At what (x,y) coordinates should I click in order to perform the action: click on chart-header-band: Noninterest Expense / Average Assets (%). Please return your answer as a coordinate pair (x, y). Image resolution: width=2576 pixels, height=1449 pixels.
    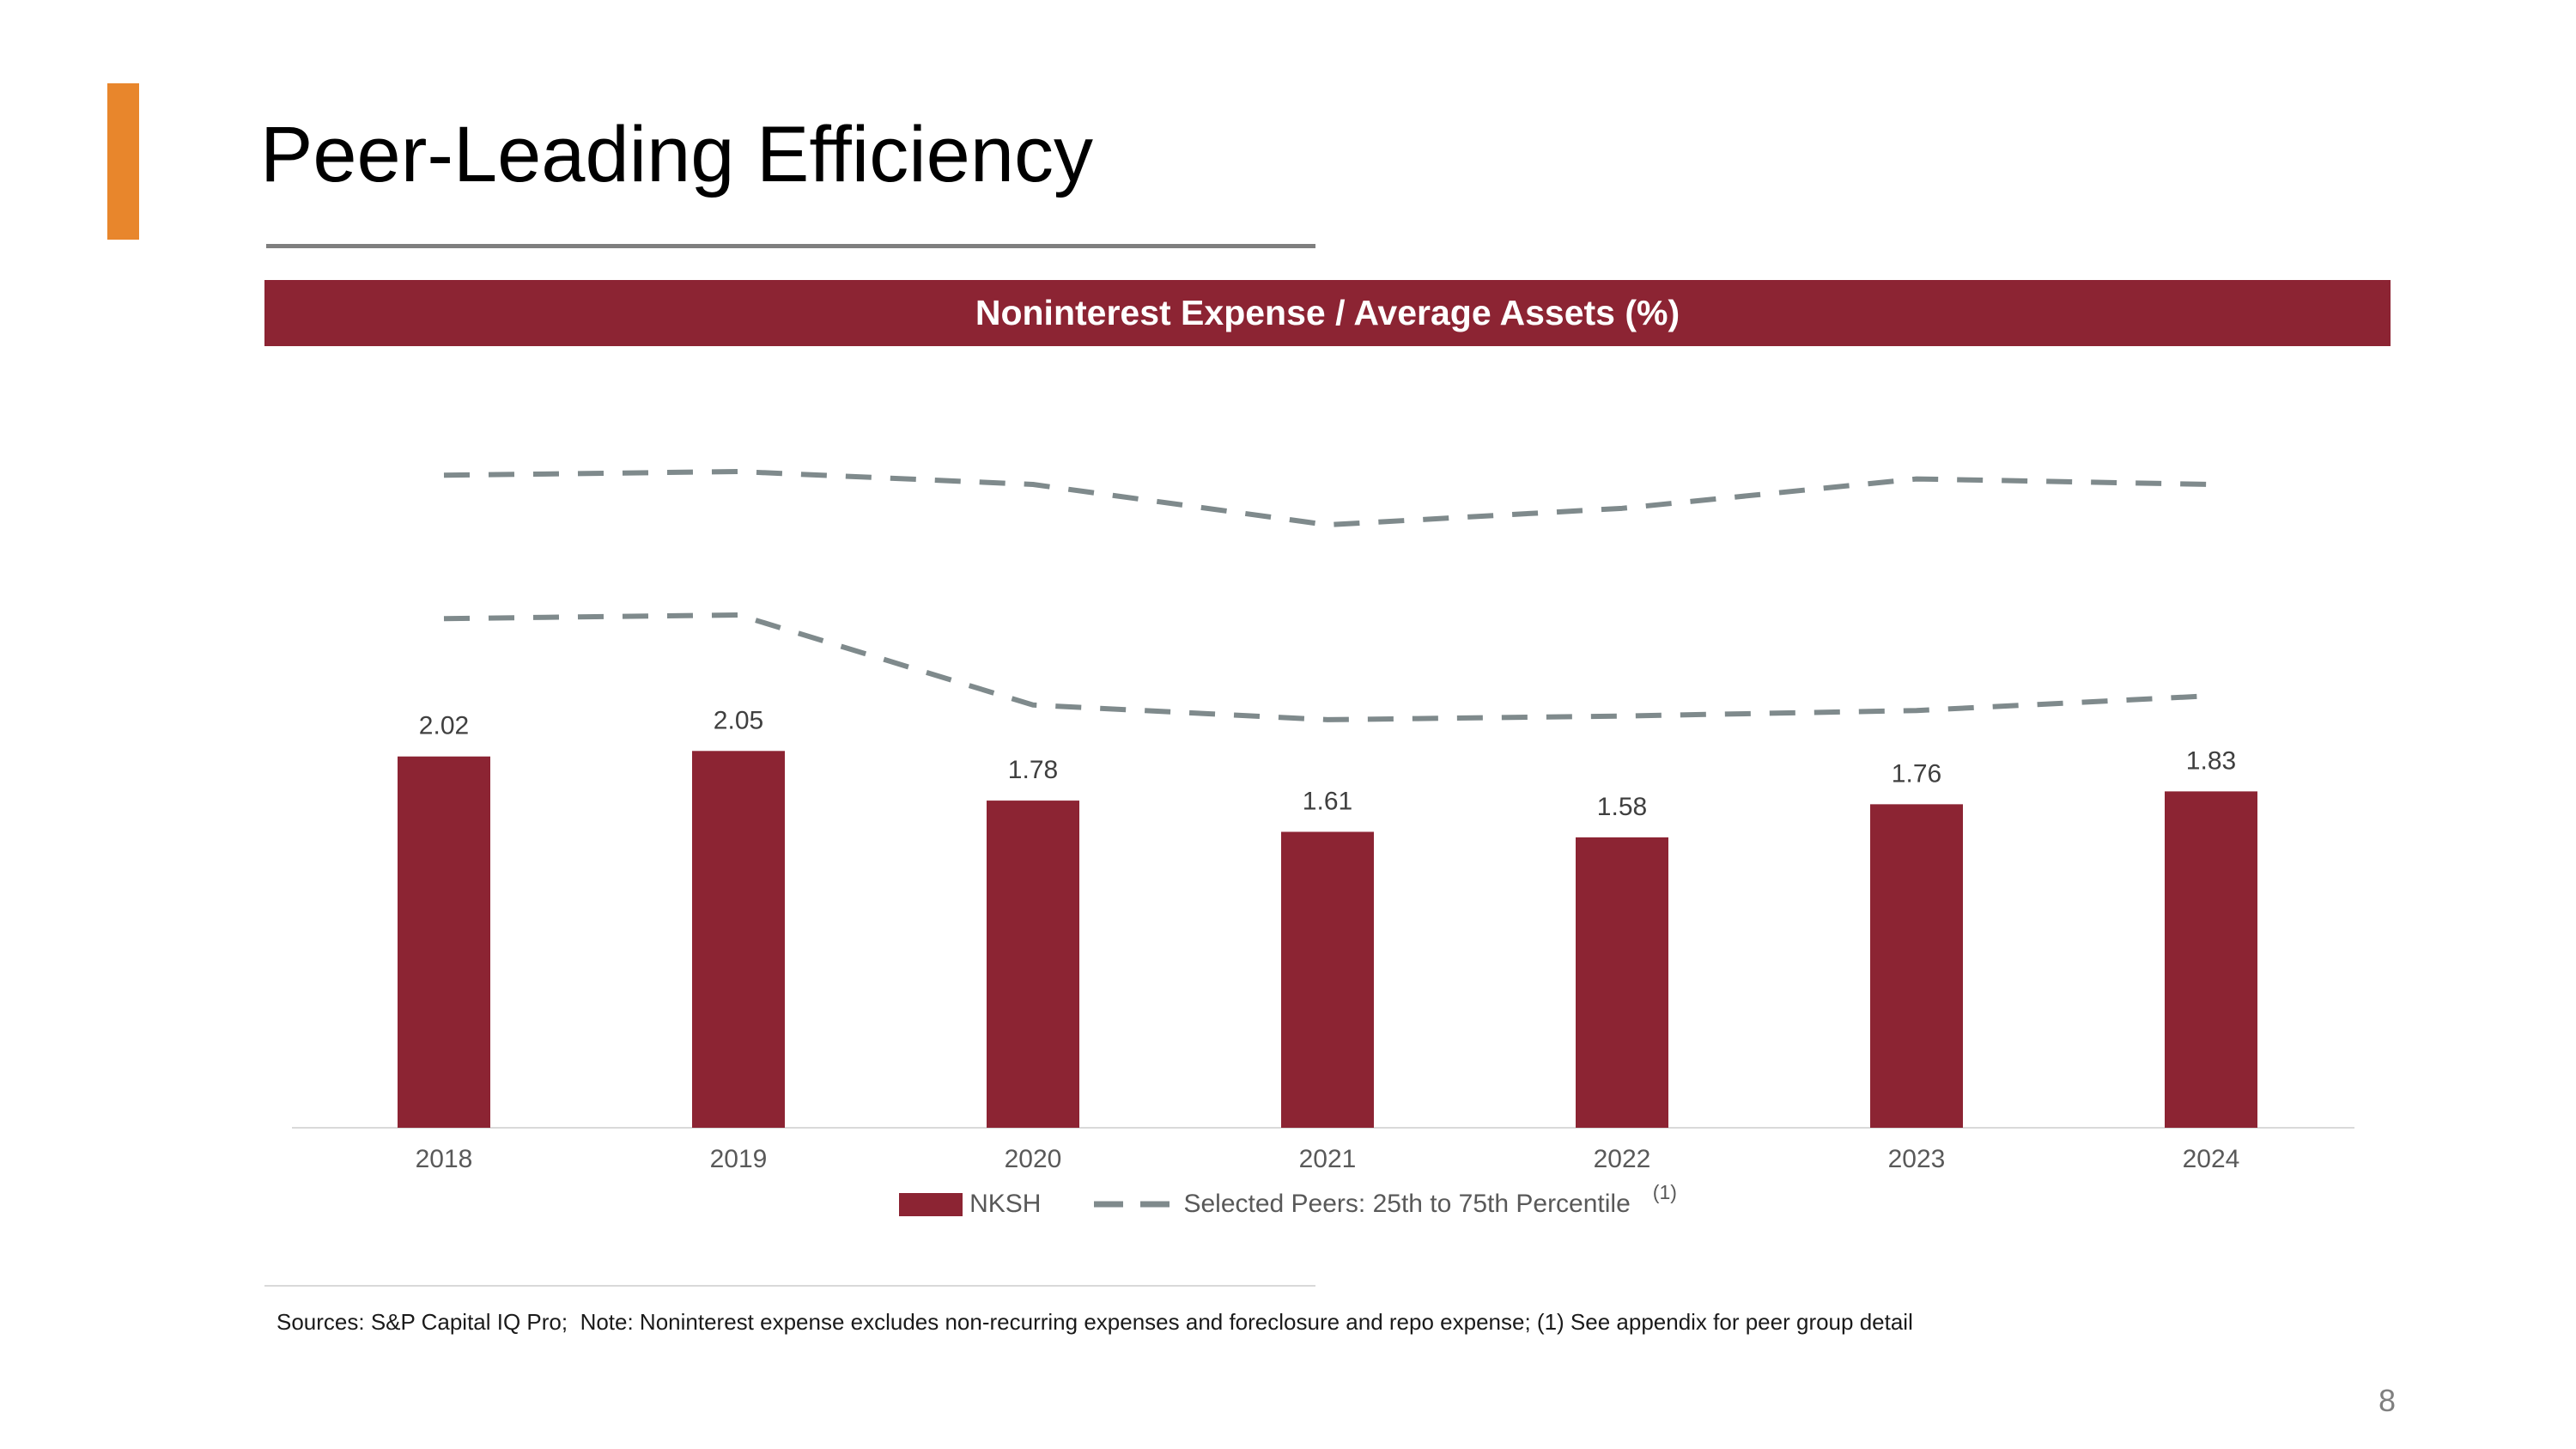
    Looking at the image, I should click on (1327, 313).